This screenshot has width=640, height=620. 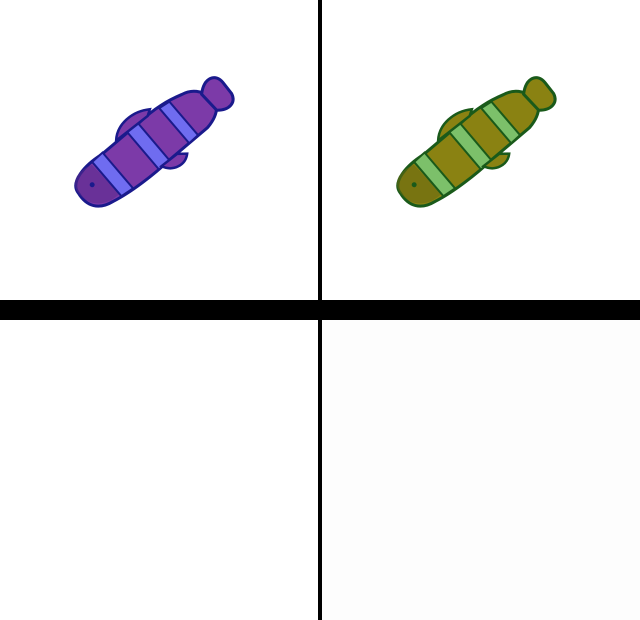 I want to click on horizontal-divider, so click(x=320, y=310).